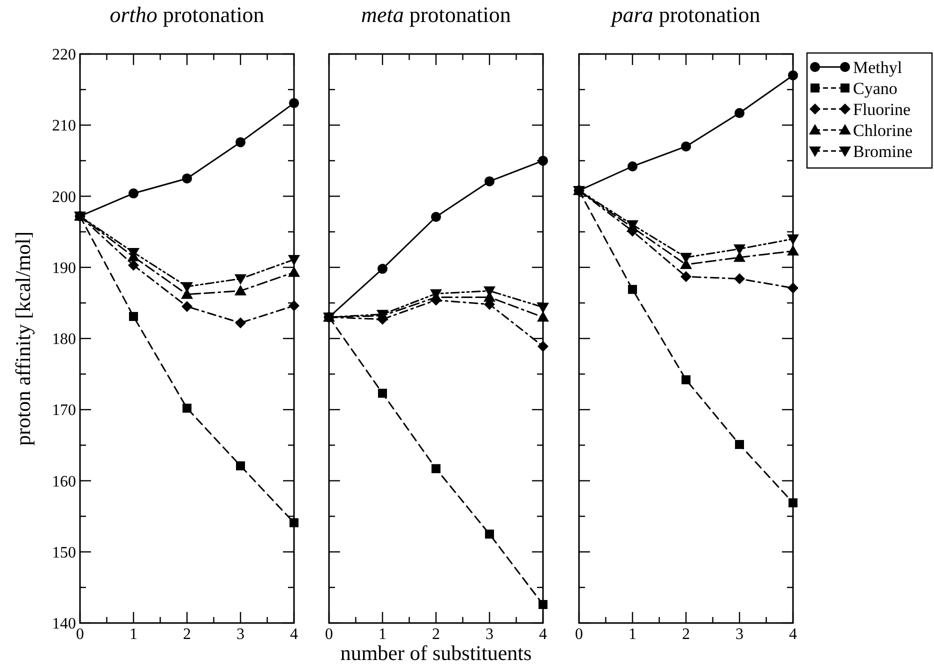  What do you see at coordinates (64, 411) in the screenshot?
I see `y-tick-label: 170` at bounding box center [64, 411].